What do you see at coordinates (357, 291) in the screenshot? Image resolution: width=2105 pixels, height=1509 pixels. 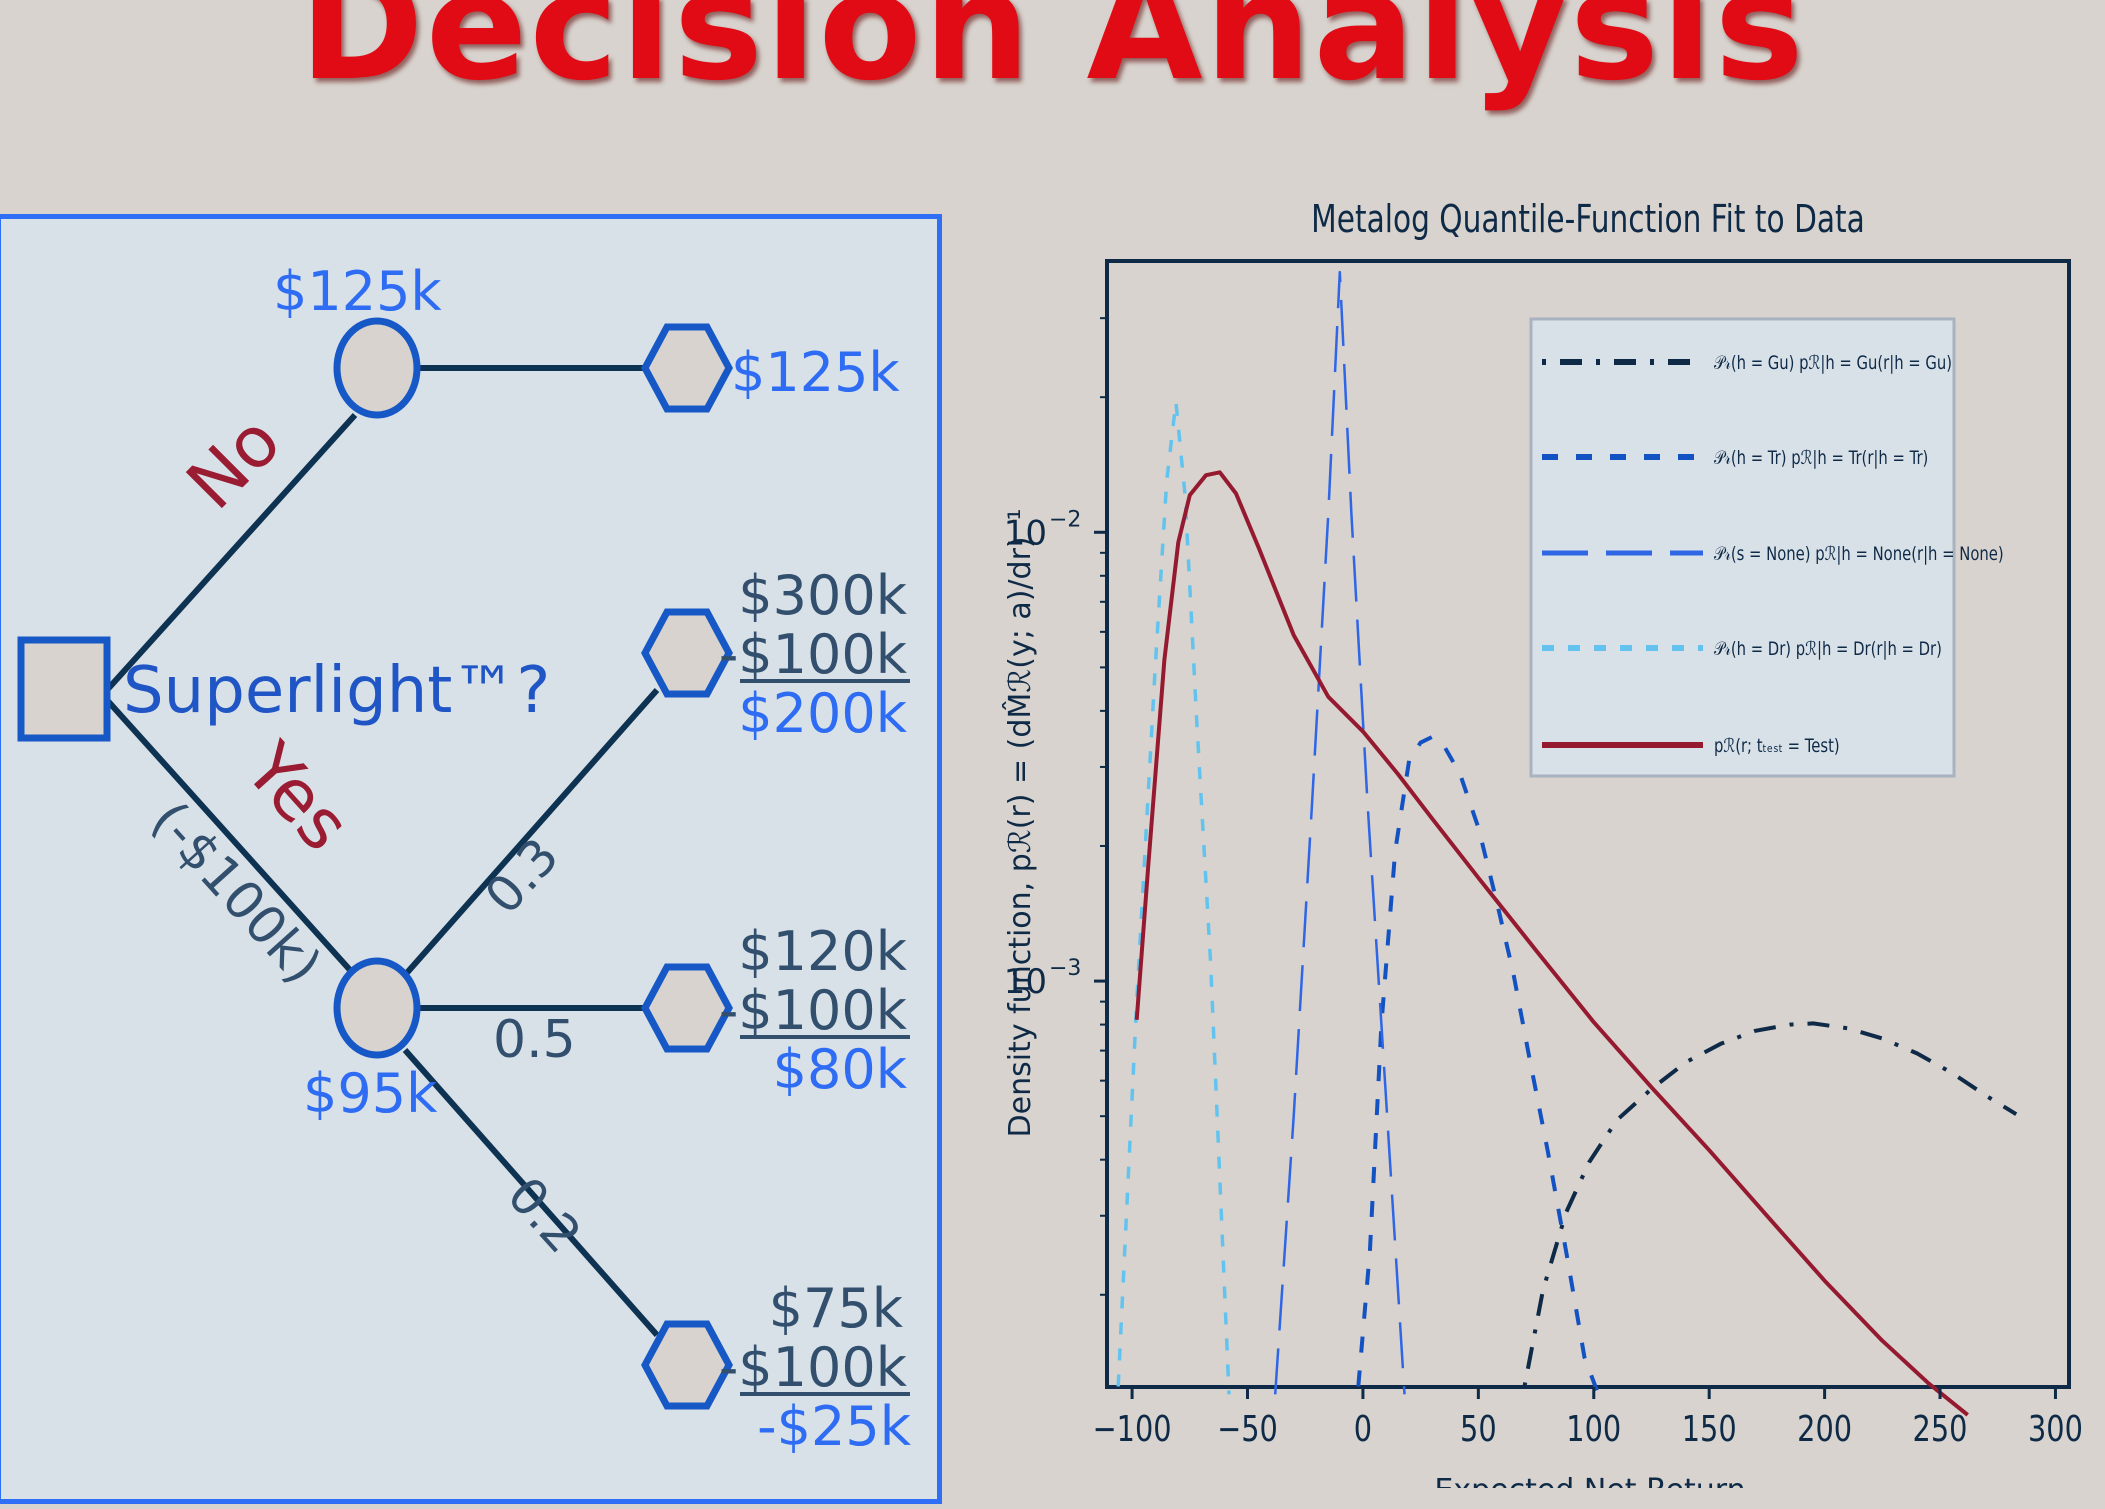 I see `no-node-value: $125k` at bounding box center [357, 291].